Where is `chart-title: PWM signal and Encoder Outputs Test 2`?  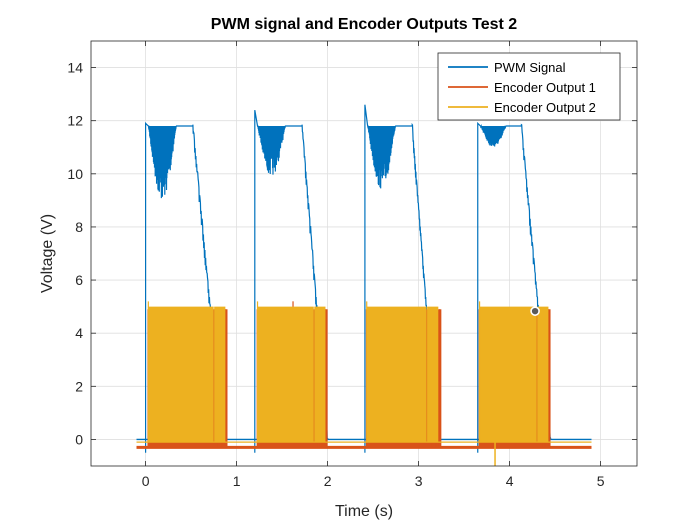 chart-title: PWM signal and Encoder Outputs Test 2 is located at coordinates (364, 24).